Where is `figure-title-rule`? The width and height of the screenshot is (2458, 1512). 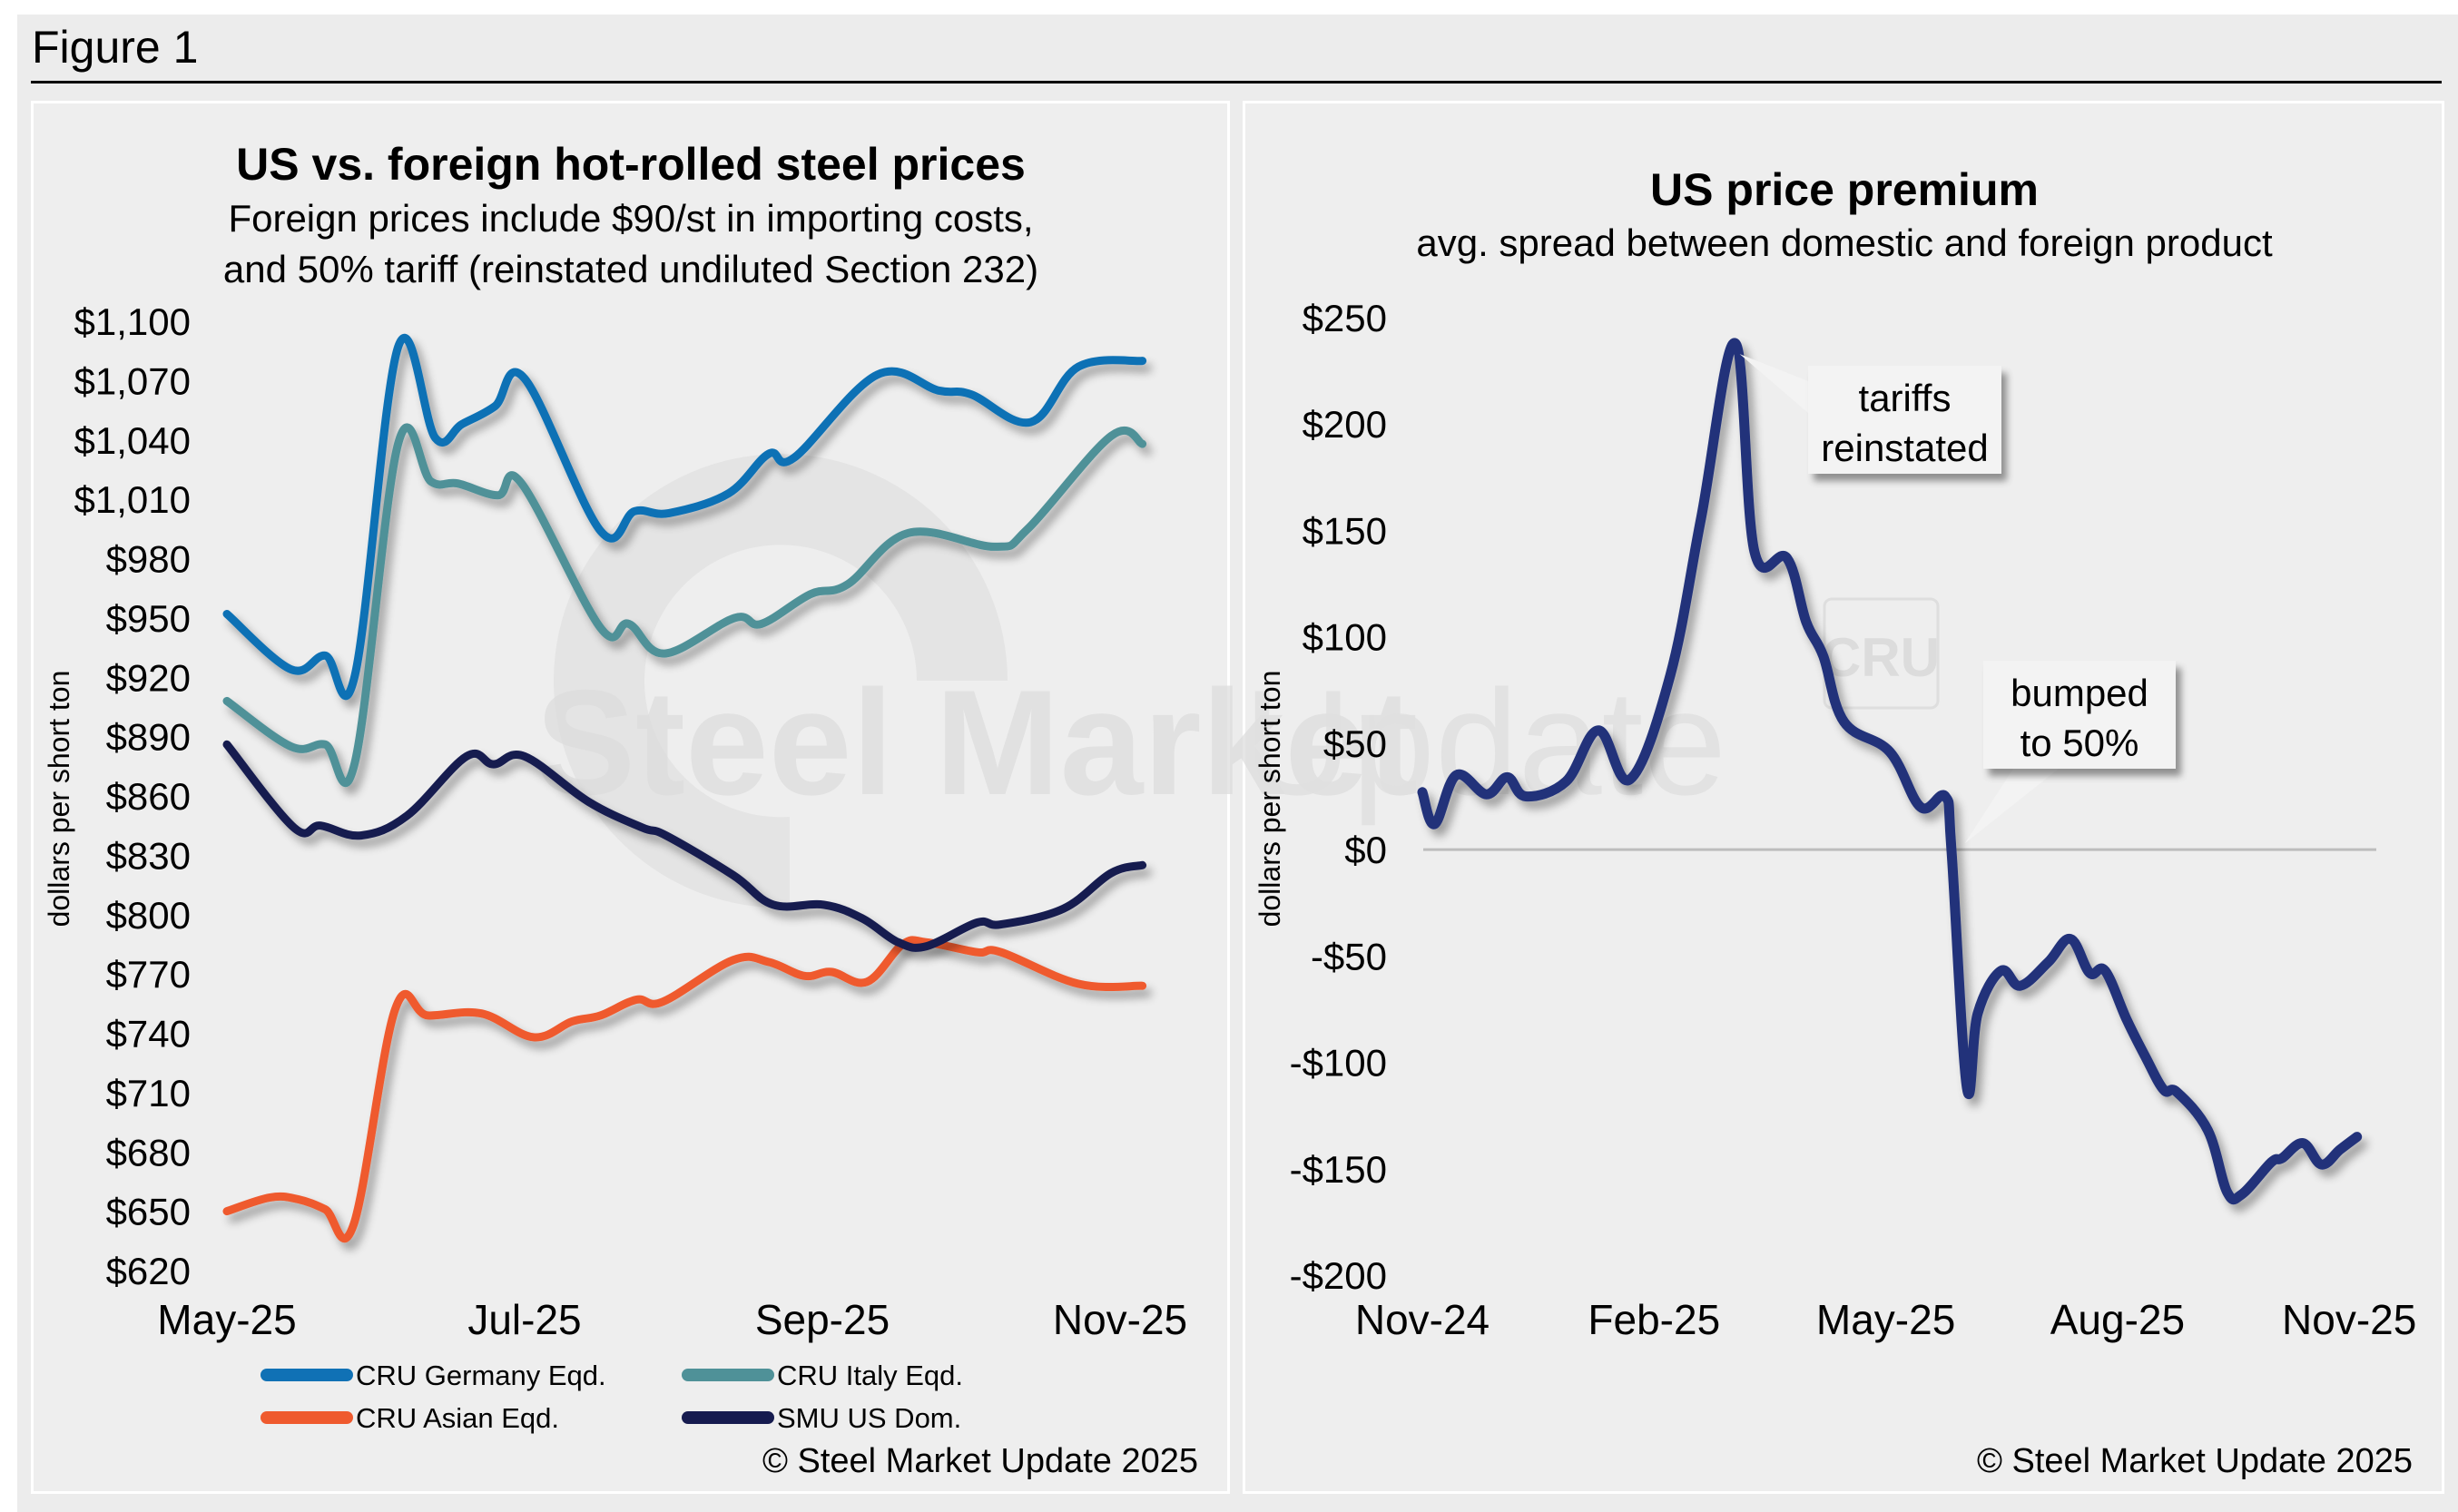
figure-title-rule is located at coordinates (1237, 82).